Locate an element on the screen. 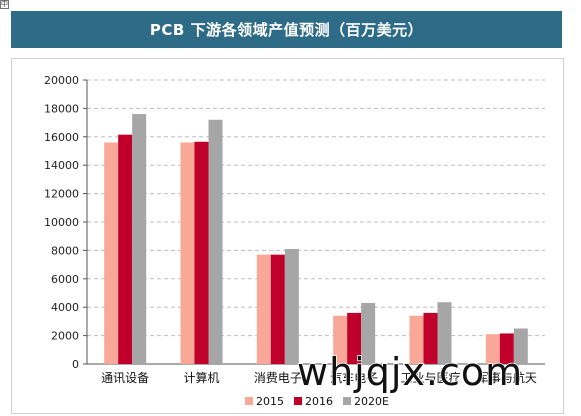  legend-label: 2020E is located at coordinates (371, 401).